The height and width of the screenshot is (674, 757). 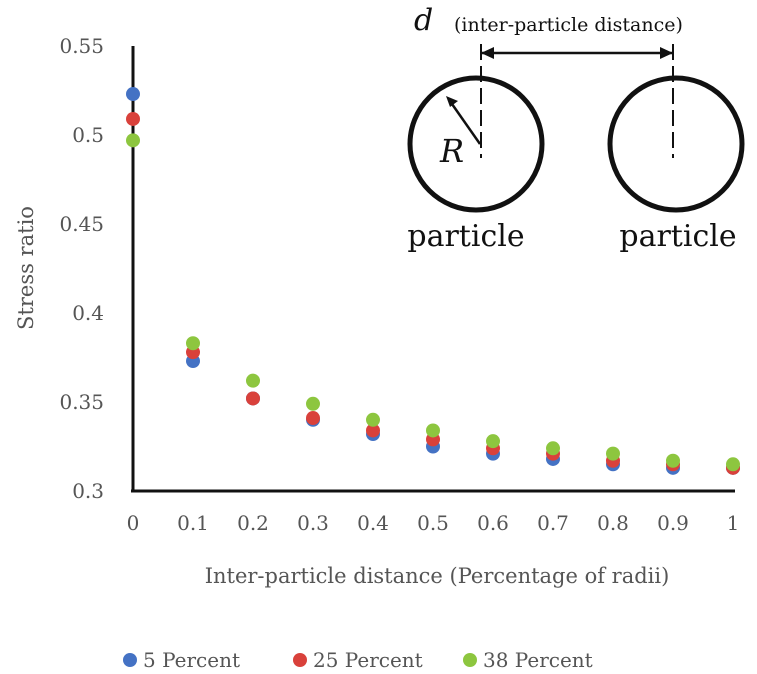 I want to click on x-tick-label: 1, so click(x=733, y=523).